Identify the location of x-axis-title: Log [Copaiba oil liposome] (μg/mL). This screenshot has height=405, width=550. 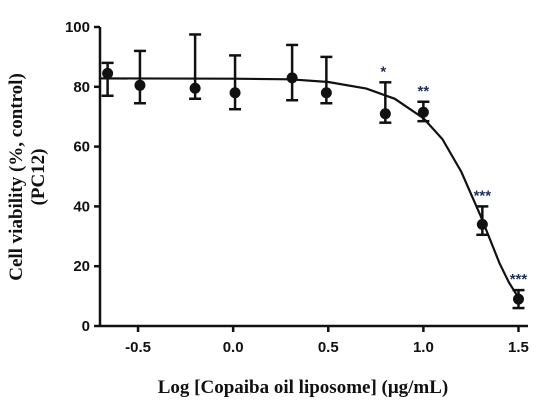
(303, 387).